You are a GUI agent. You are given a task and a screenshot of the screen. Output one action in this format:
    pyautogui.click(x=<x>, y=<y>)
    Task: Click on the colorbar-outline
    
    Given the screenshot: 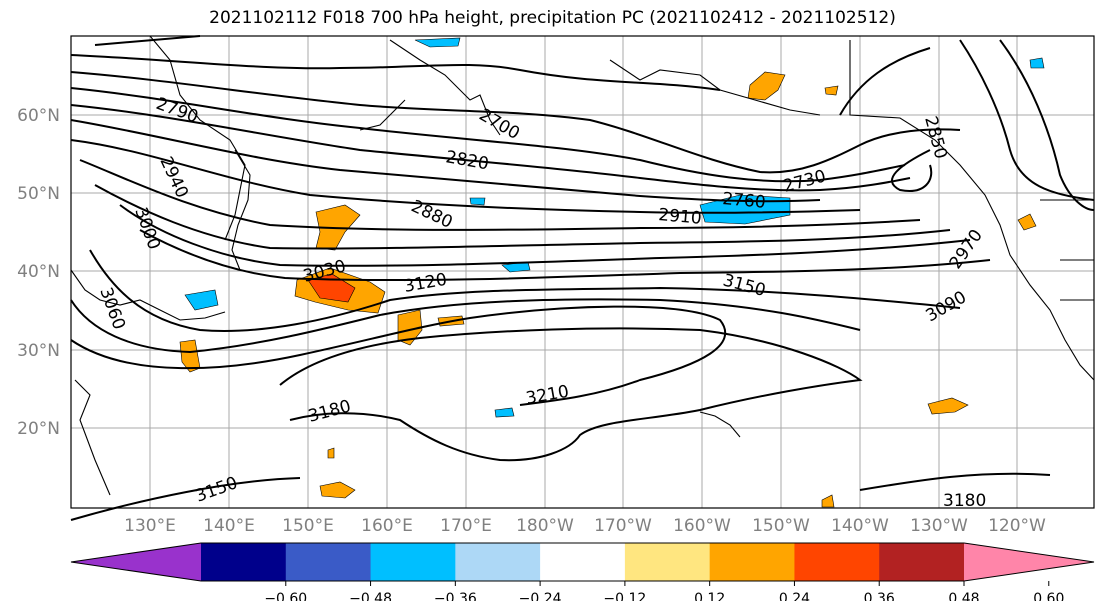 What is the action you would take?
    pyautogui.click(x=582, y=562)
    